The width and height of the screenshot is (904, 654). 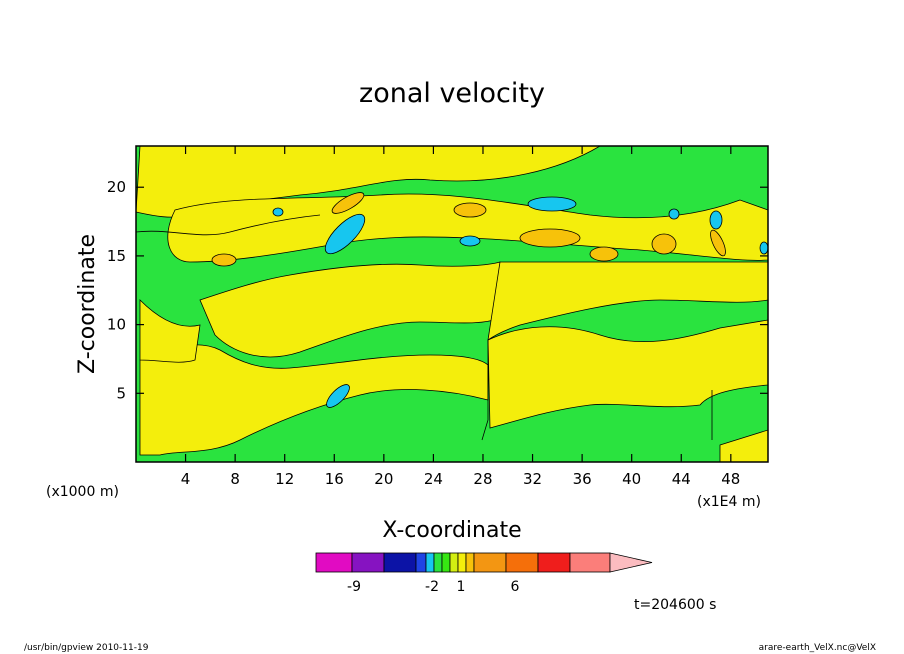 What do you see at coordinates (87, 304) in the screenshot?
I see `y-axis-title: Z-coordinate` at bounding box center [87, 304].